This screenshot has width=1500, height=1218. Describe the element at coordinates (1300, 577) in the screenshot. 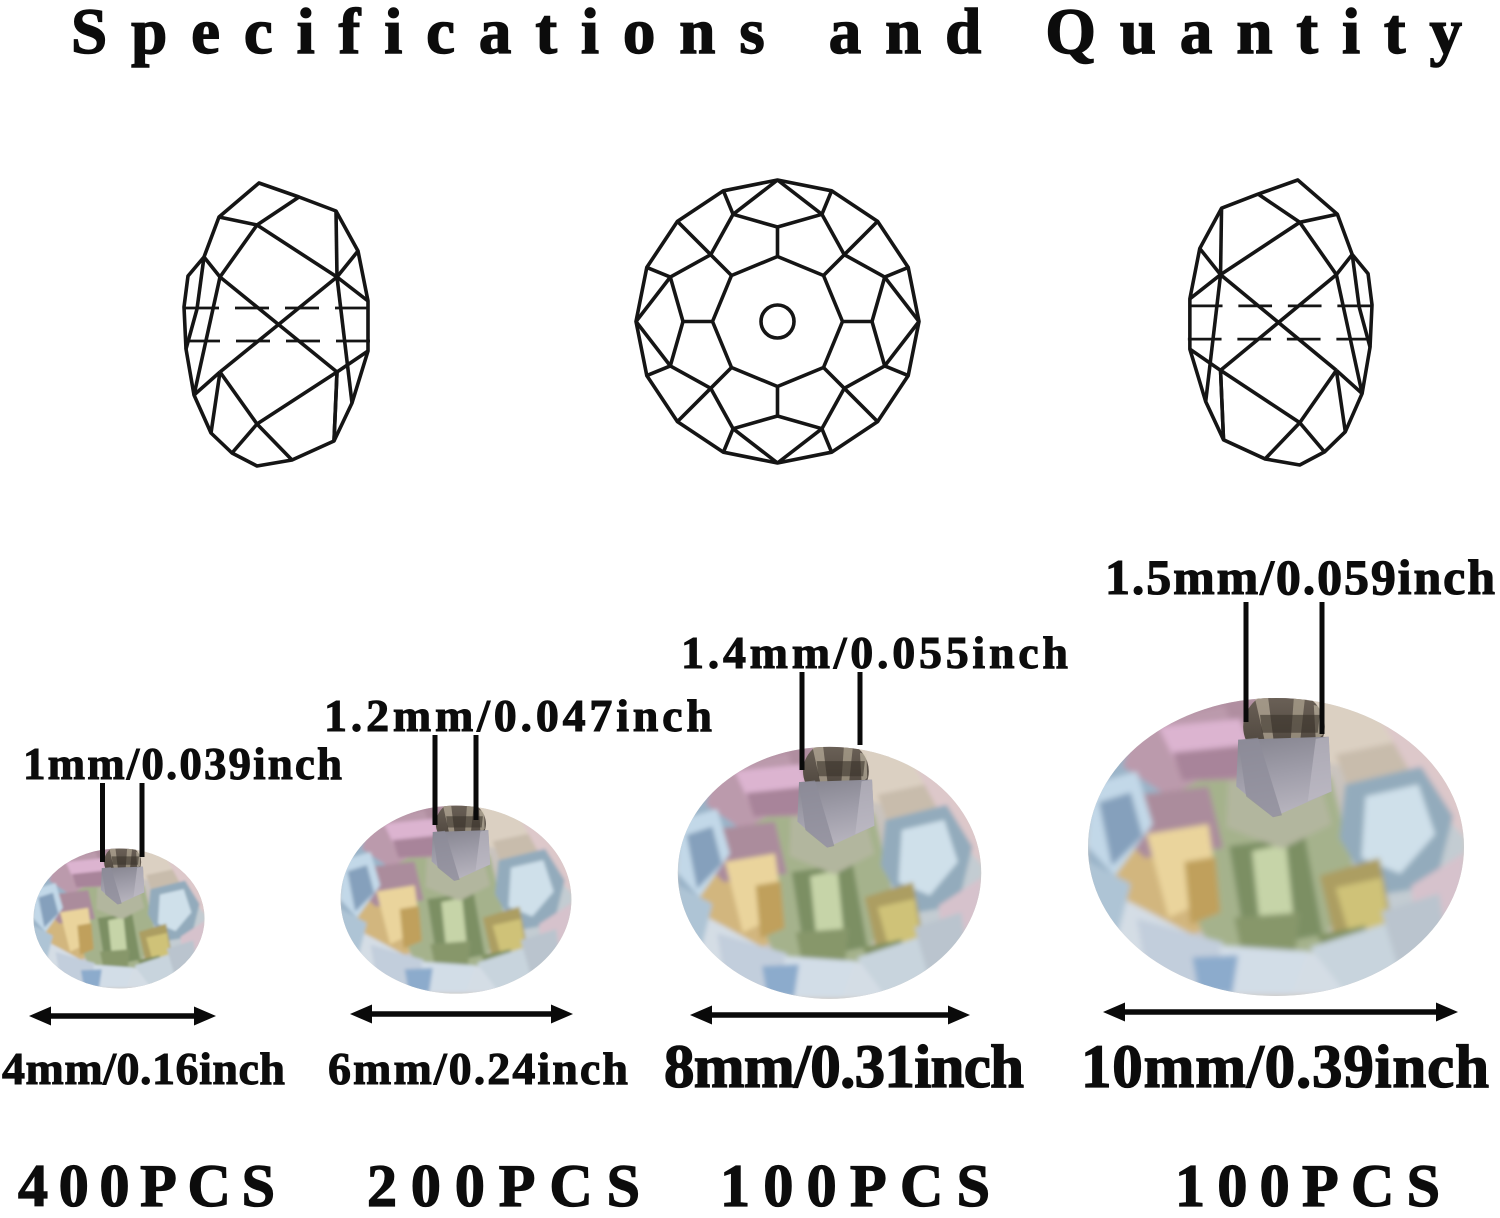

I see `svg-text: 1.5mm/0.059inch` at that location.